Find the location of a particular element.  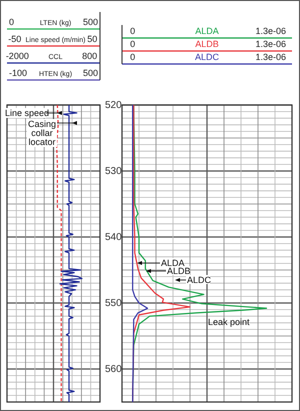

x2-tick-label: 800 is located at coordinates (90, 56).